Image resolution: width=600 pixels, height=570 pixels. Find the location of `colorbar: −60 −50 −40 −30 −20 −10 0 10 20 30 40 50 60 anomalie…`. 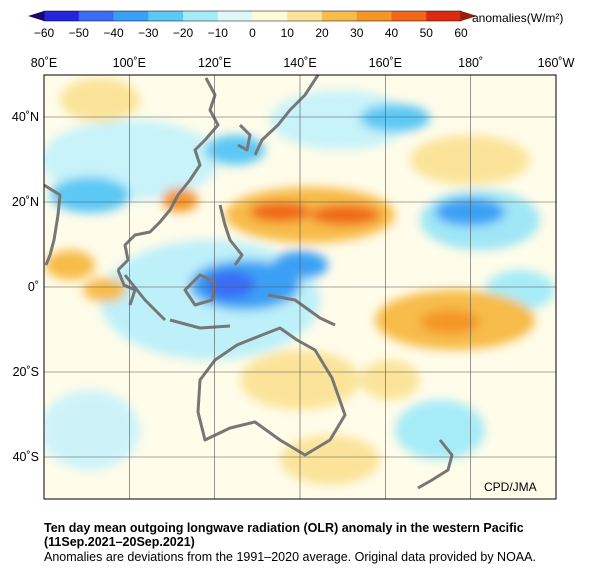

colorbar: −60 −50 −40 −30 −20 −10 0 10 20 30 40 50 60 anomalie… is located at coordinates (295, 25).